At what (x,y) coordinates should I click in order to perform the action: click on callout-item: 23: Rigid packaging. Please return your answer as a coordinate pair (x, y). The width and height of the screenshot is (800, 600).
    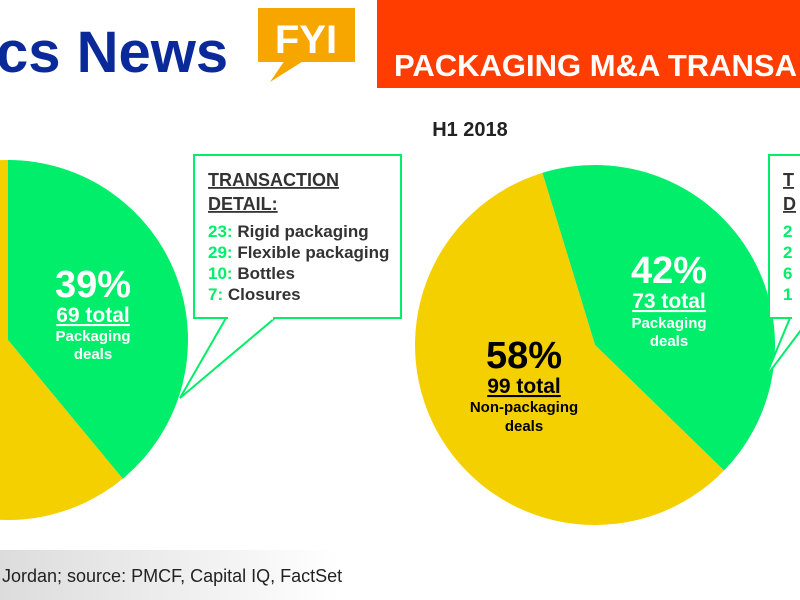
    Looking at the image, I should click on (288, 231).